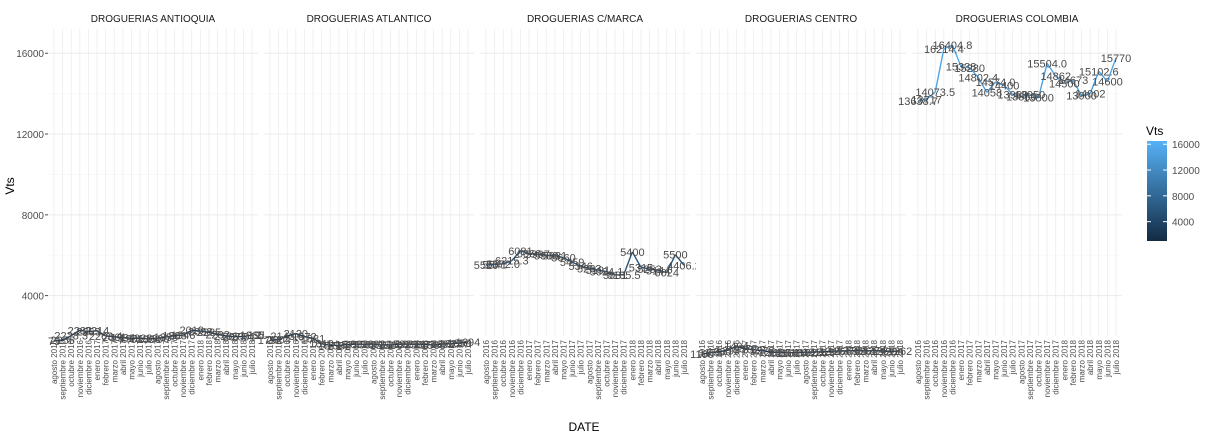 This screenshot has width=1209, height=435. I want to click on data-label: 2228.3, so click(71, 337).